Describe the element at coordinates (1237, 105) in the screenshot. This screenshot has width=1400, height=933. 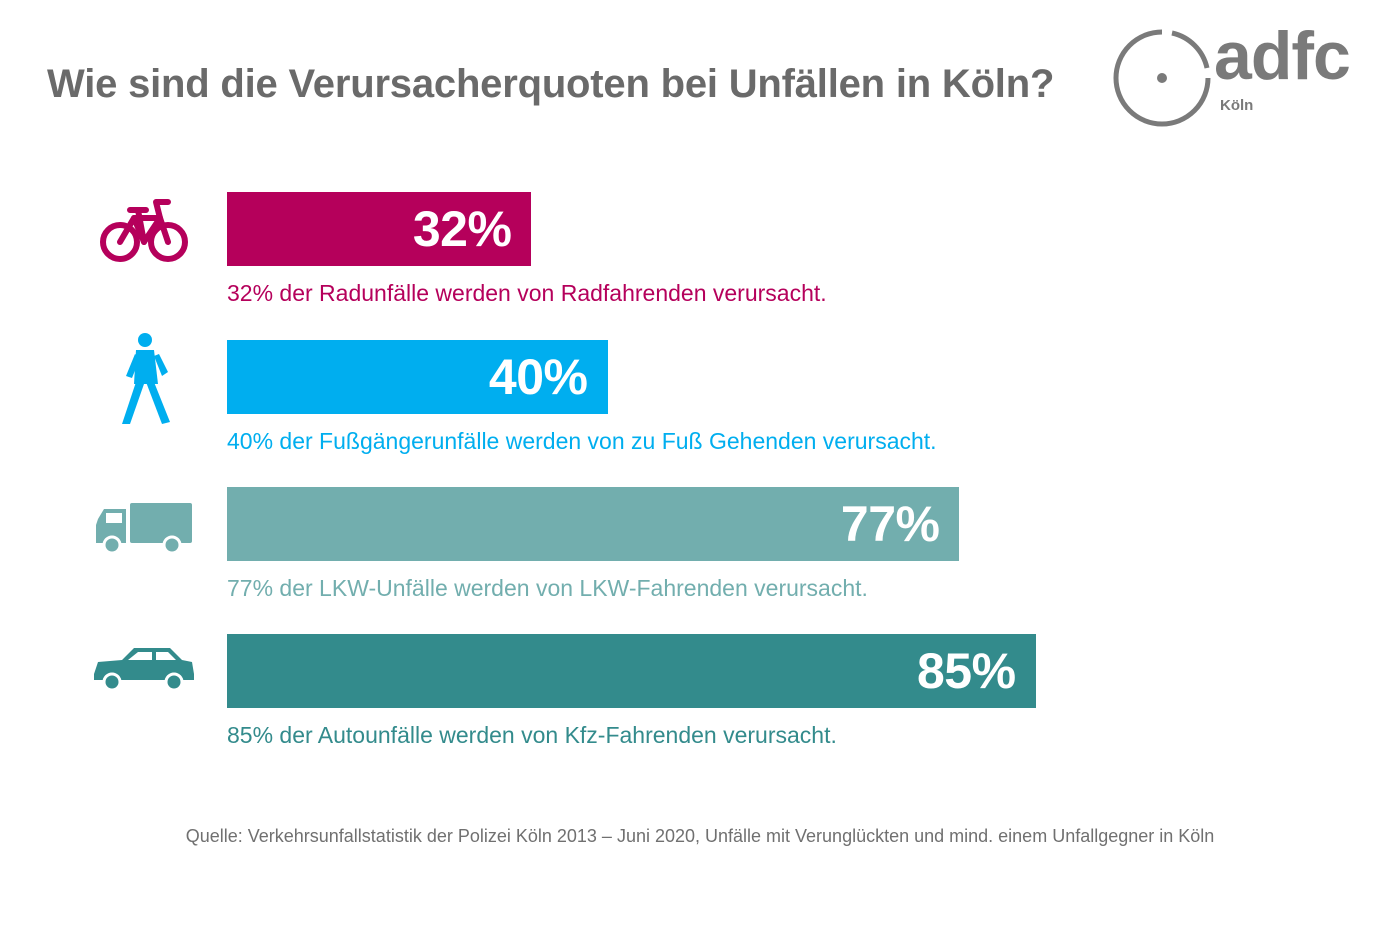
I see `logo-subtext: Köln` at that location.